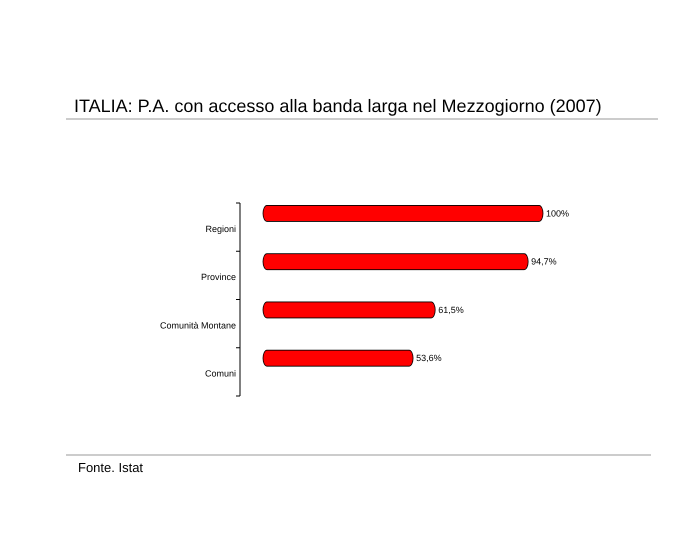 The height and width of the screenshot is (550, 700). What do you see at coordinates (558, 213) in the screenshot?
I see `data-label: 100%` at bounding box center [558, 213].